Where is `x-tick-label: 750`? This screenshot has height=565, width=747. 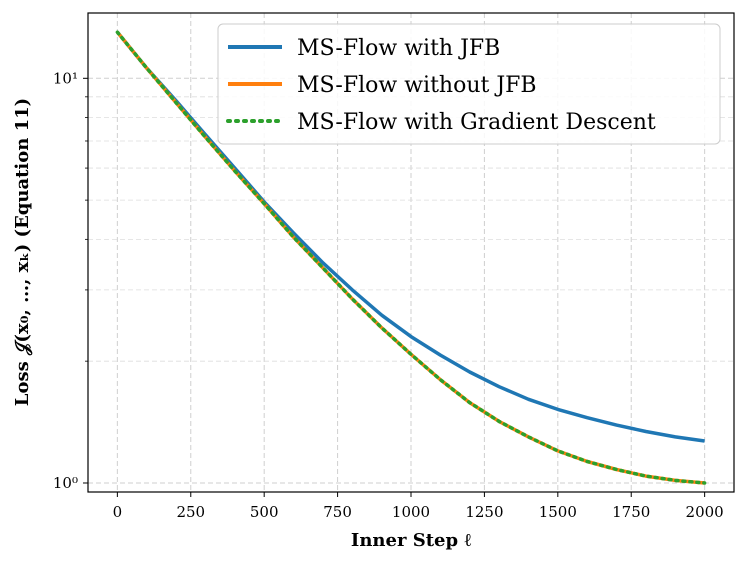 x-tick-label: 750 is located at coordinates (337, 512).